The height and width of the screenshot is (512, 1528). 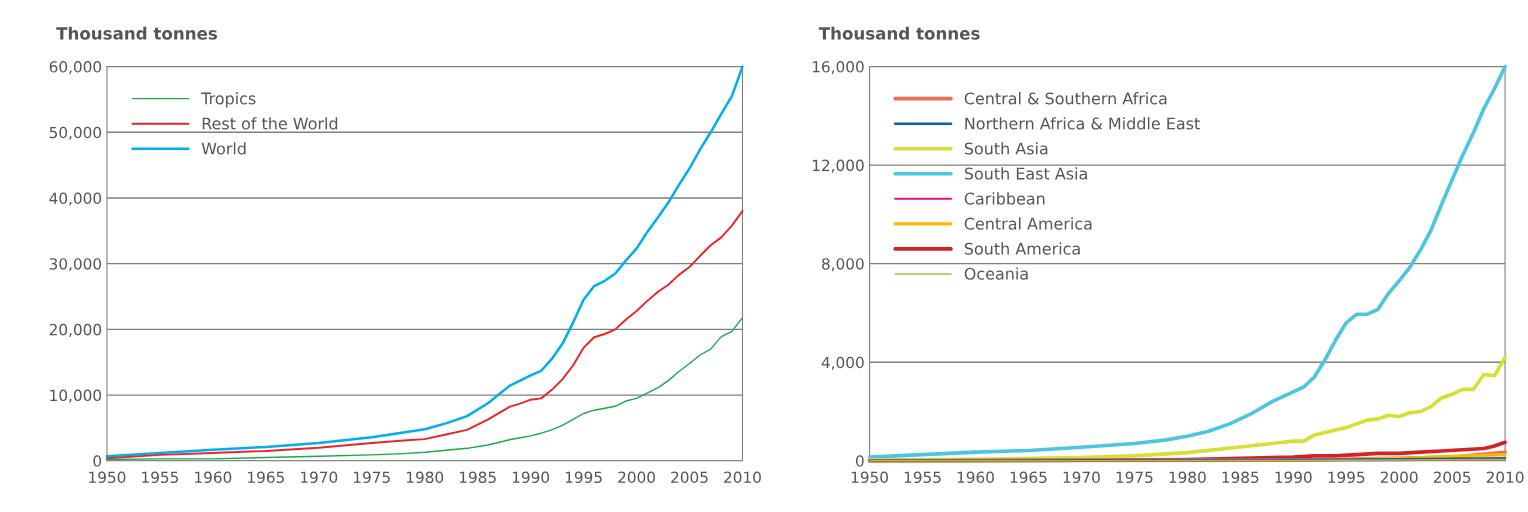 What do you see at coordinates (842, 363) in the screenshot?
I see `y-tick-label: 4,000` at bounding box center [842, 363].